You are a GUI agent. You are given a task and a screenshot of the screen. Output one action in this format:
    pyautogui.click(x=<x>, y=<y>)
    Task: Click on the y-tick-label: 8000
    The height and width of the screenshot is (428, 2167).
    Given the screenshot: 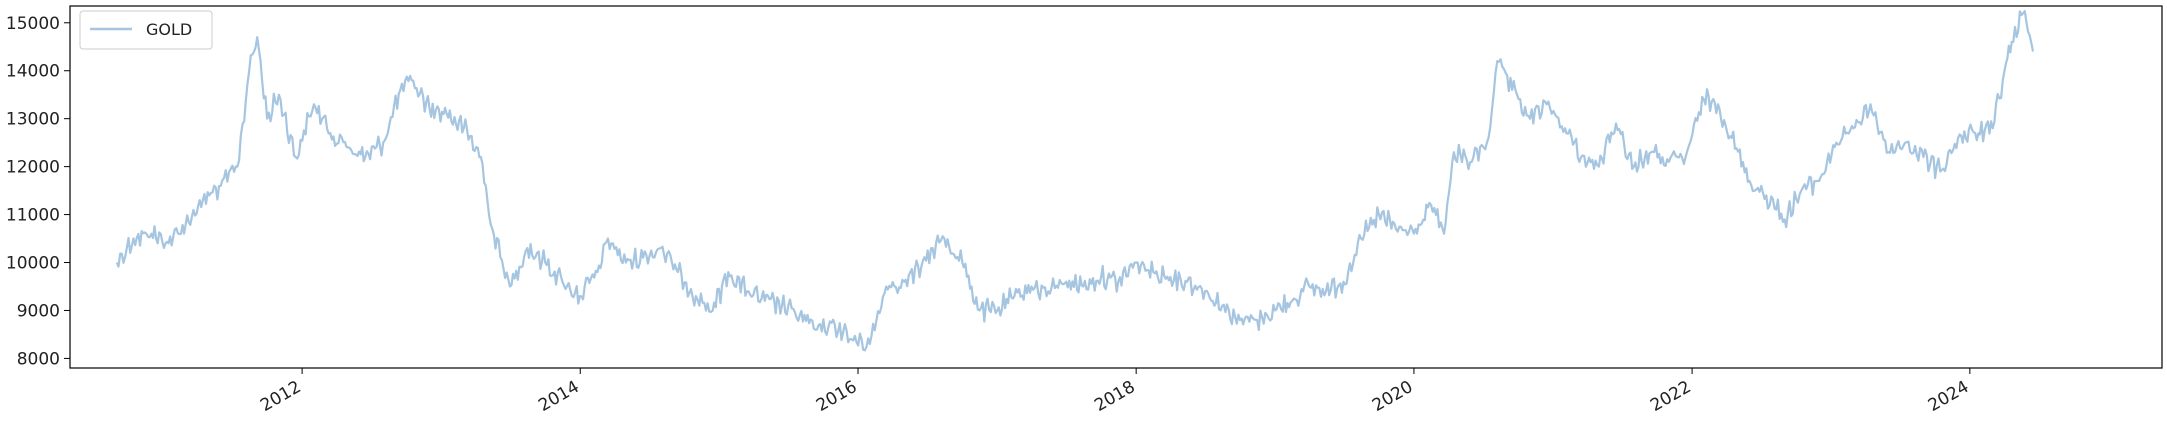 What is the action you would take?
    pyautogui.click(x=38, y=359)
    